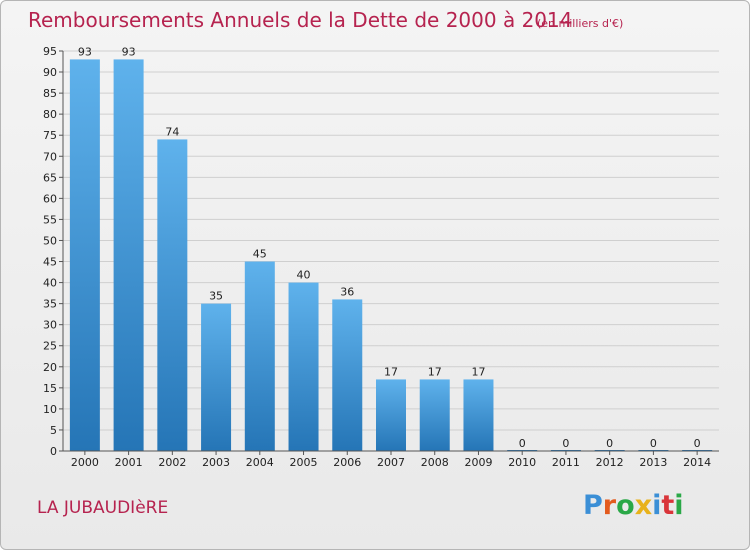 The height and width of the screenshot is (550, 750). Describe the element at coordinates (478, 371) in the screenshot. I see `data-label-2009: 17` at that location.